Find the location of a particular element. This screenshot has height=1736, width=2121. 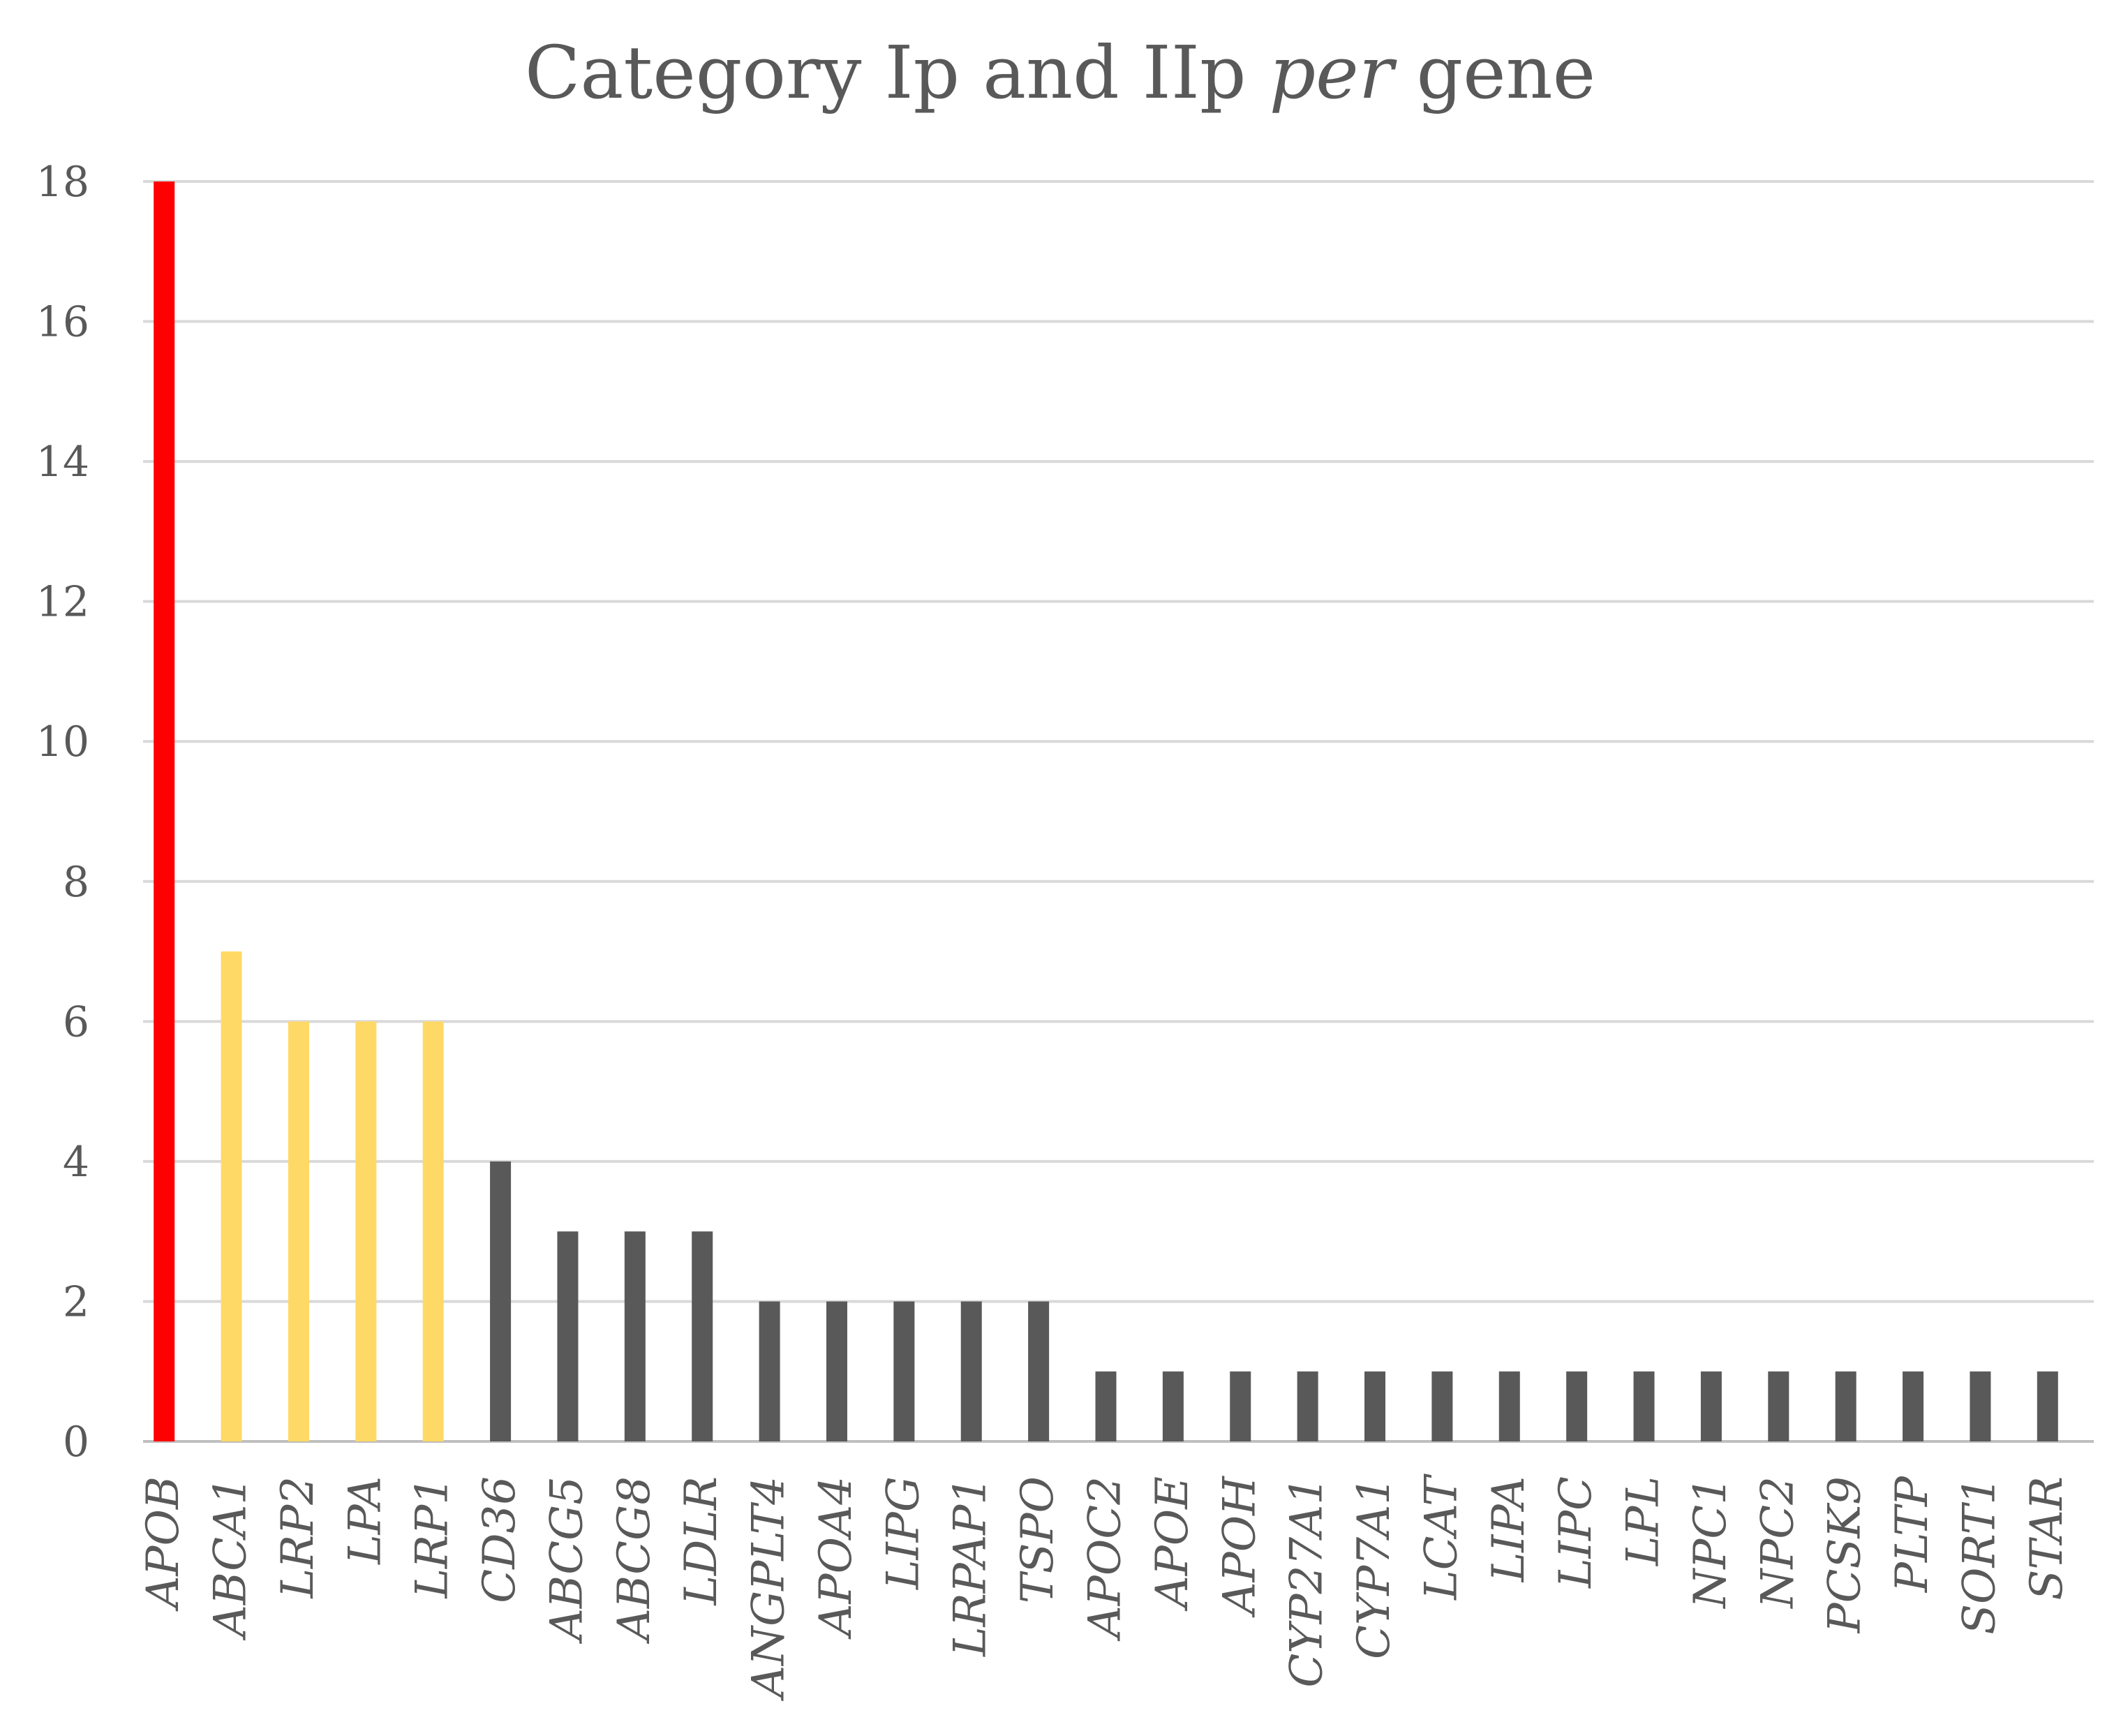

x-tick-label-cyp27a1: CYP27A1 is located at coordinates (1307, 1582).